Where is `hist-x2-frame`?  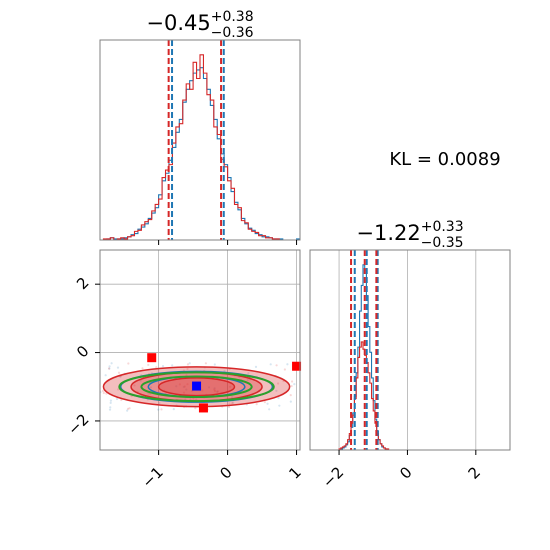 hist-x2-frame is located at coordinates (410, 350).